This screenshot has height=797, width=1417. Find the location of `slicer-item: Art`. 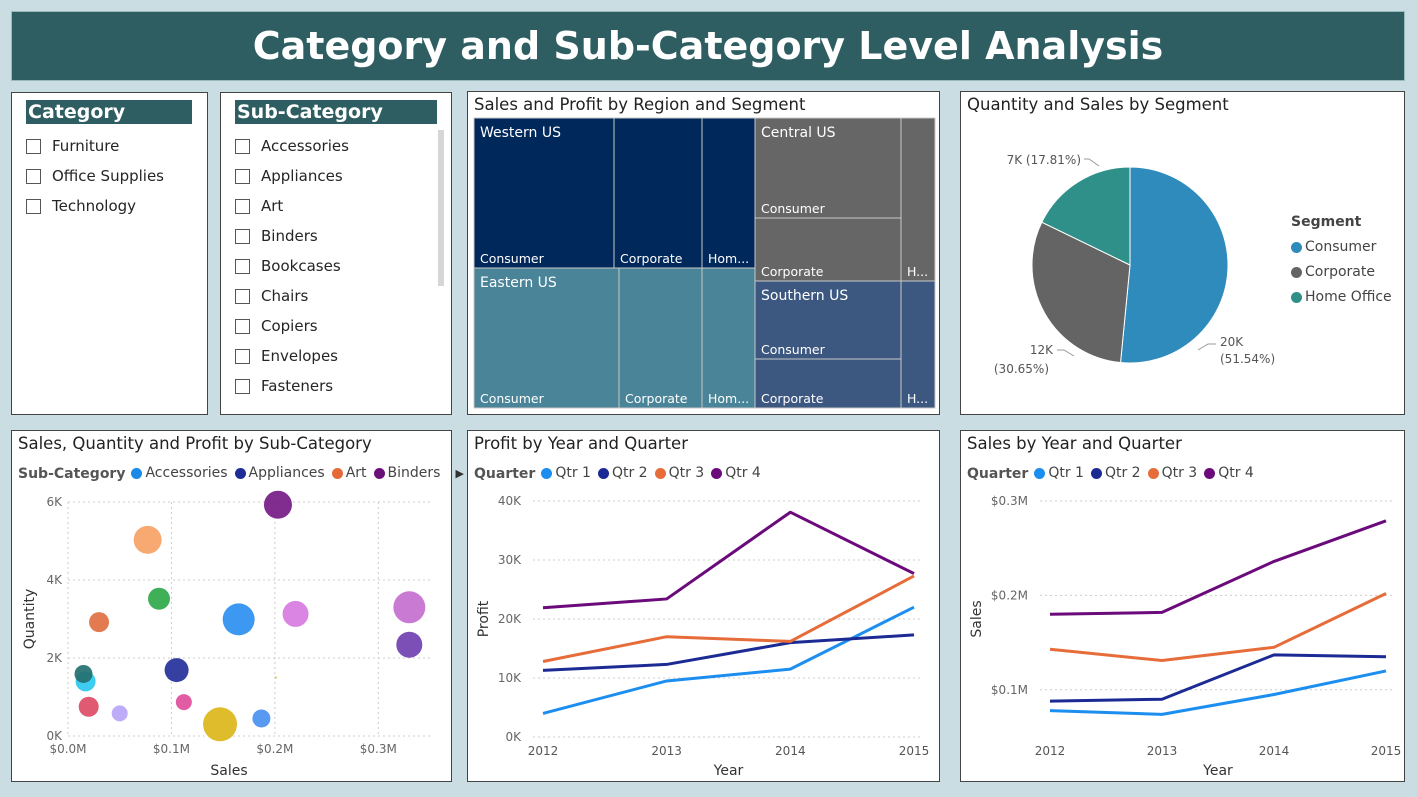

slicer-item: Art is located at coordinates (259, 206).